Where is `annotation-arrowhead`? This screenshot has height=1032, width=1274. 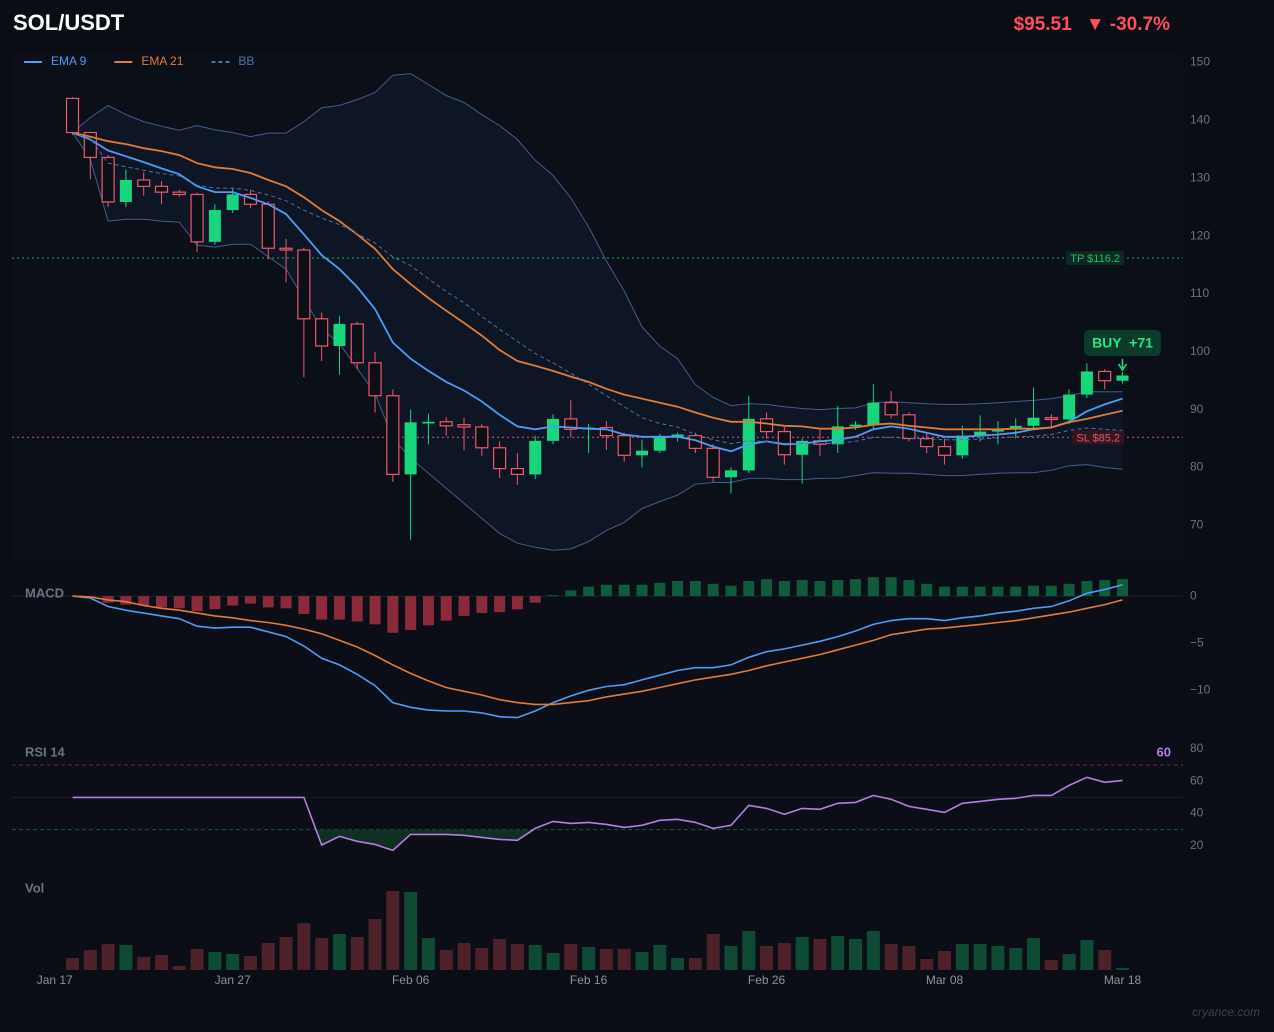 annotation-arrowhead is located at coordinates (1122, 367).